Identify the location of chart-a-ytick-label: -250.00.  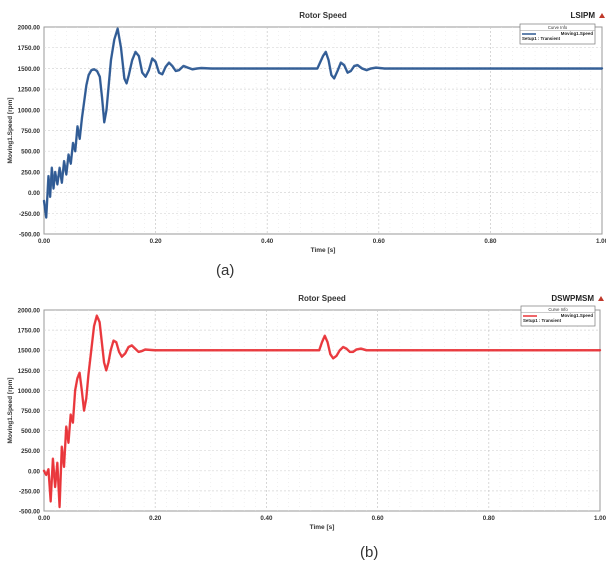
(30, 214).